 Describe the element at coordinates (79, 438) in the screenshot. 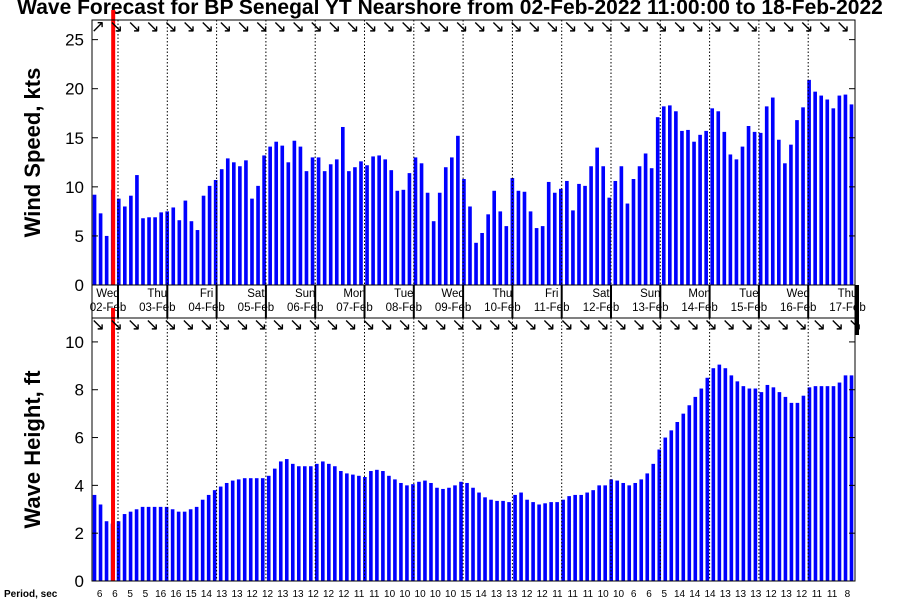

I see `y-tick-label: 6` at that location.